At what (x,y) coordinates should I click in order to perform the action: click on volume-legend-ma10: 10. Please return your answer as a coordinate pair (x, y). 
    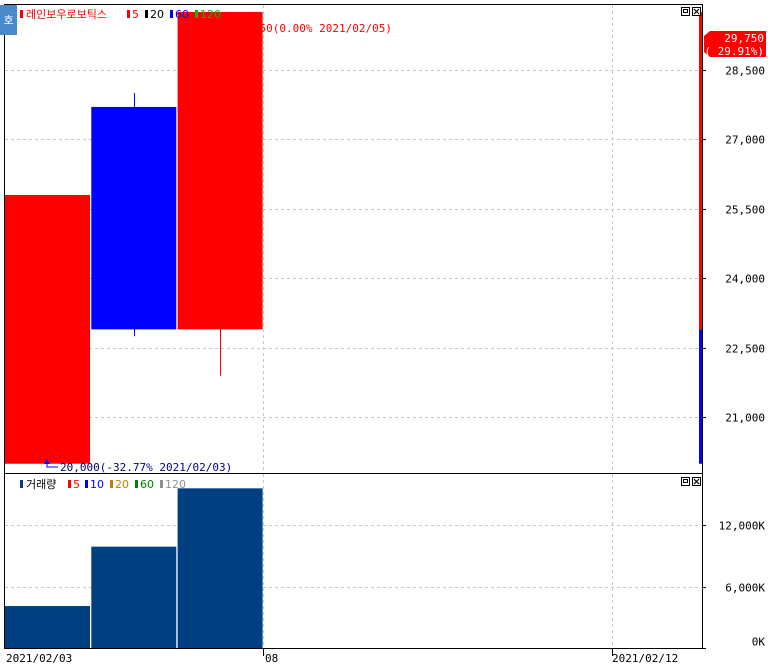
    Looking at the image, I should click on (97, 484).